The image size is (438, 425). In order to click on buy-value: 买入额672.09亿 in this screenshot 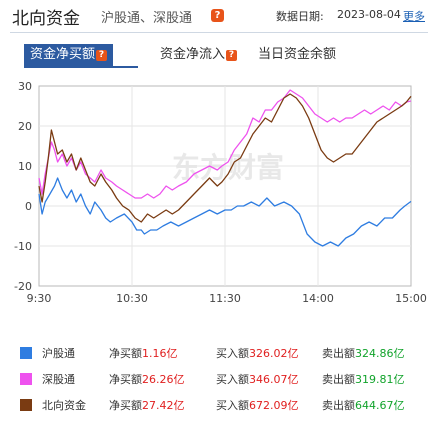, I will do `click(257, 405)`.